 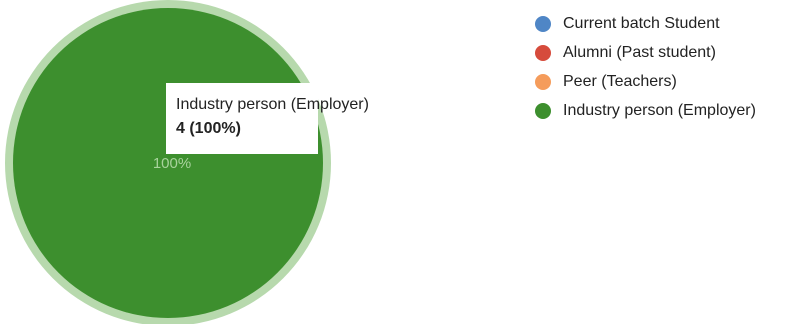 I want to click on legend-item-current-batch-student: Current batch Student, so click(x=645, y=24).